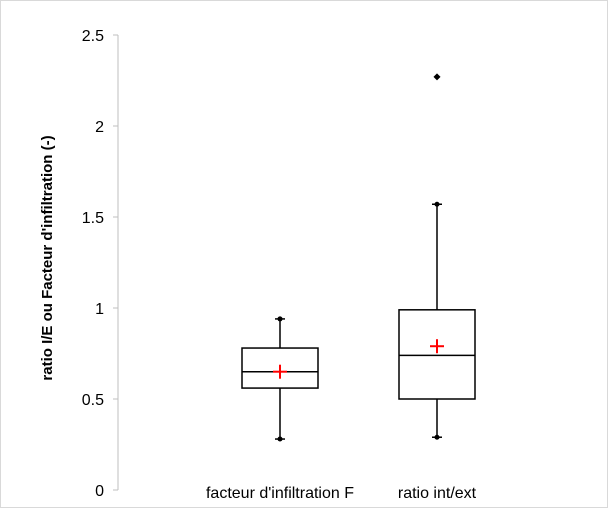 The width and height of the screenshot is (608, 508). Describe the element at coordinates (99, 127) in the screenshot. I see `y-tick-label-4: 2` at that location.